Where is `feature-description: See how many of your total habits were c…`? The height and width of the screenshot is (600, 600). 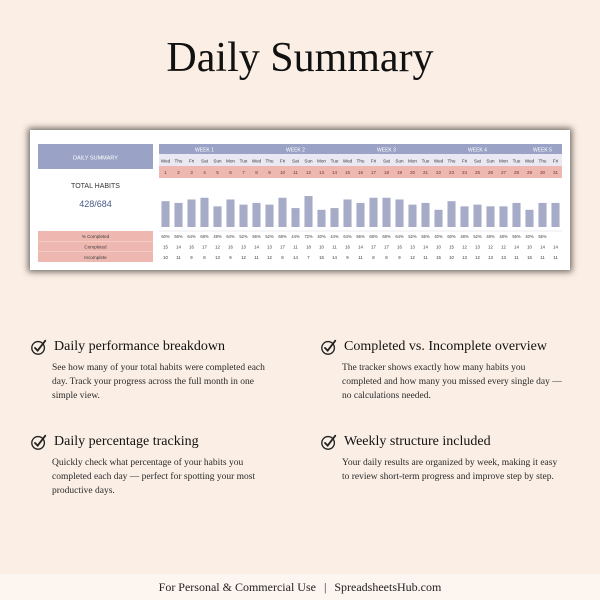 feature-description: See how many of your total habits were c… is located at coordinates (158, 382).